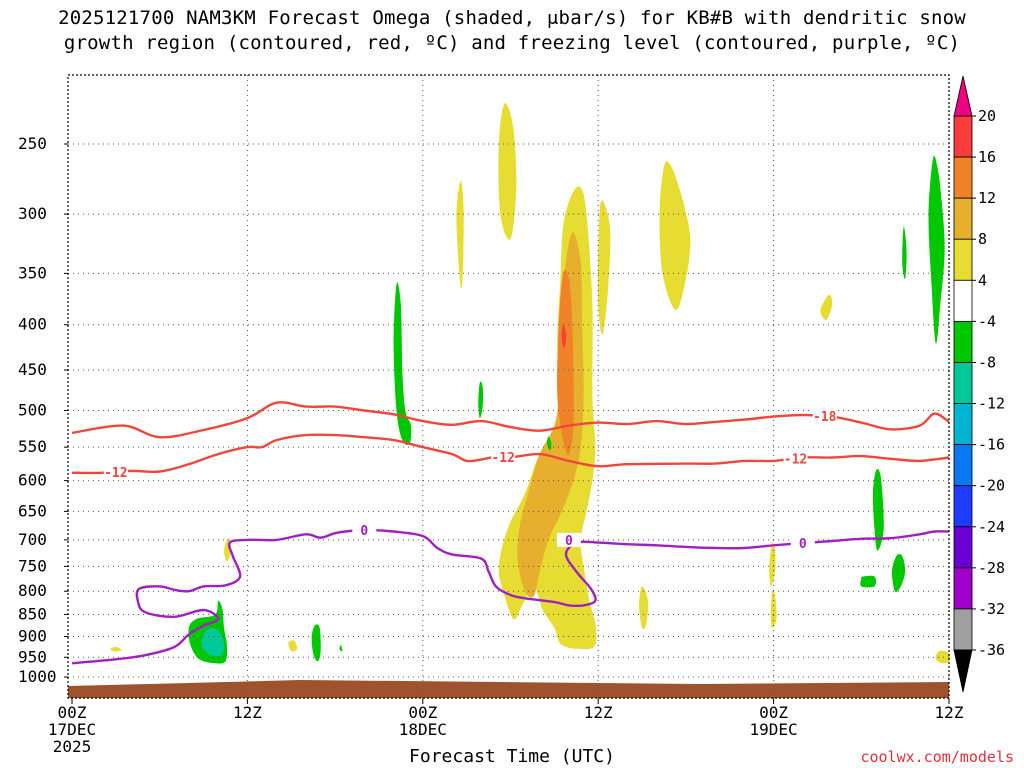 Image resolution: width=1024 pixels, height=768 pixels. What do you see at coordinates (32, 272) in the screenshot?
I see `y-tick-label-350: 350` at bounding box center [32, 272].